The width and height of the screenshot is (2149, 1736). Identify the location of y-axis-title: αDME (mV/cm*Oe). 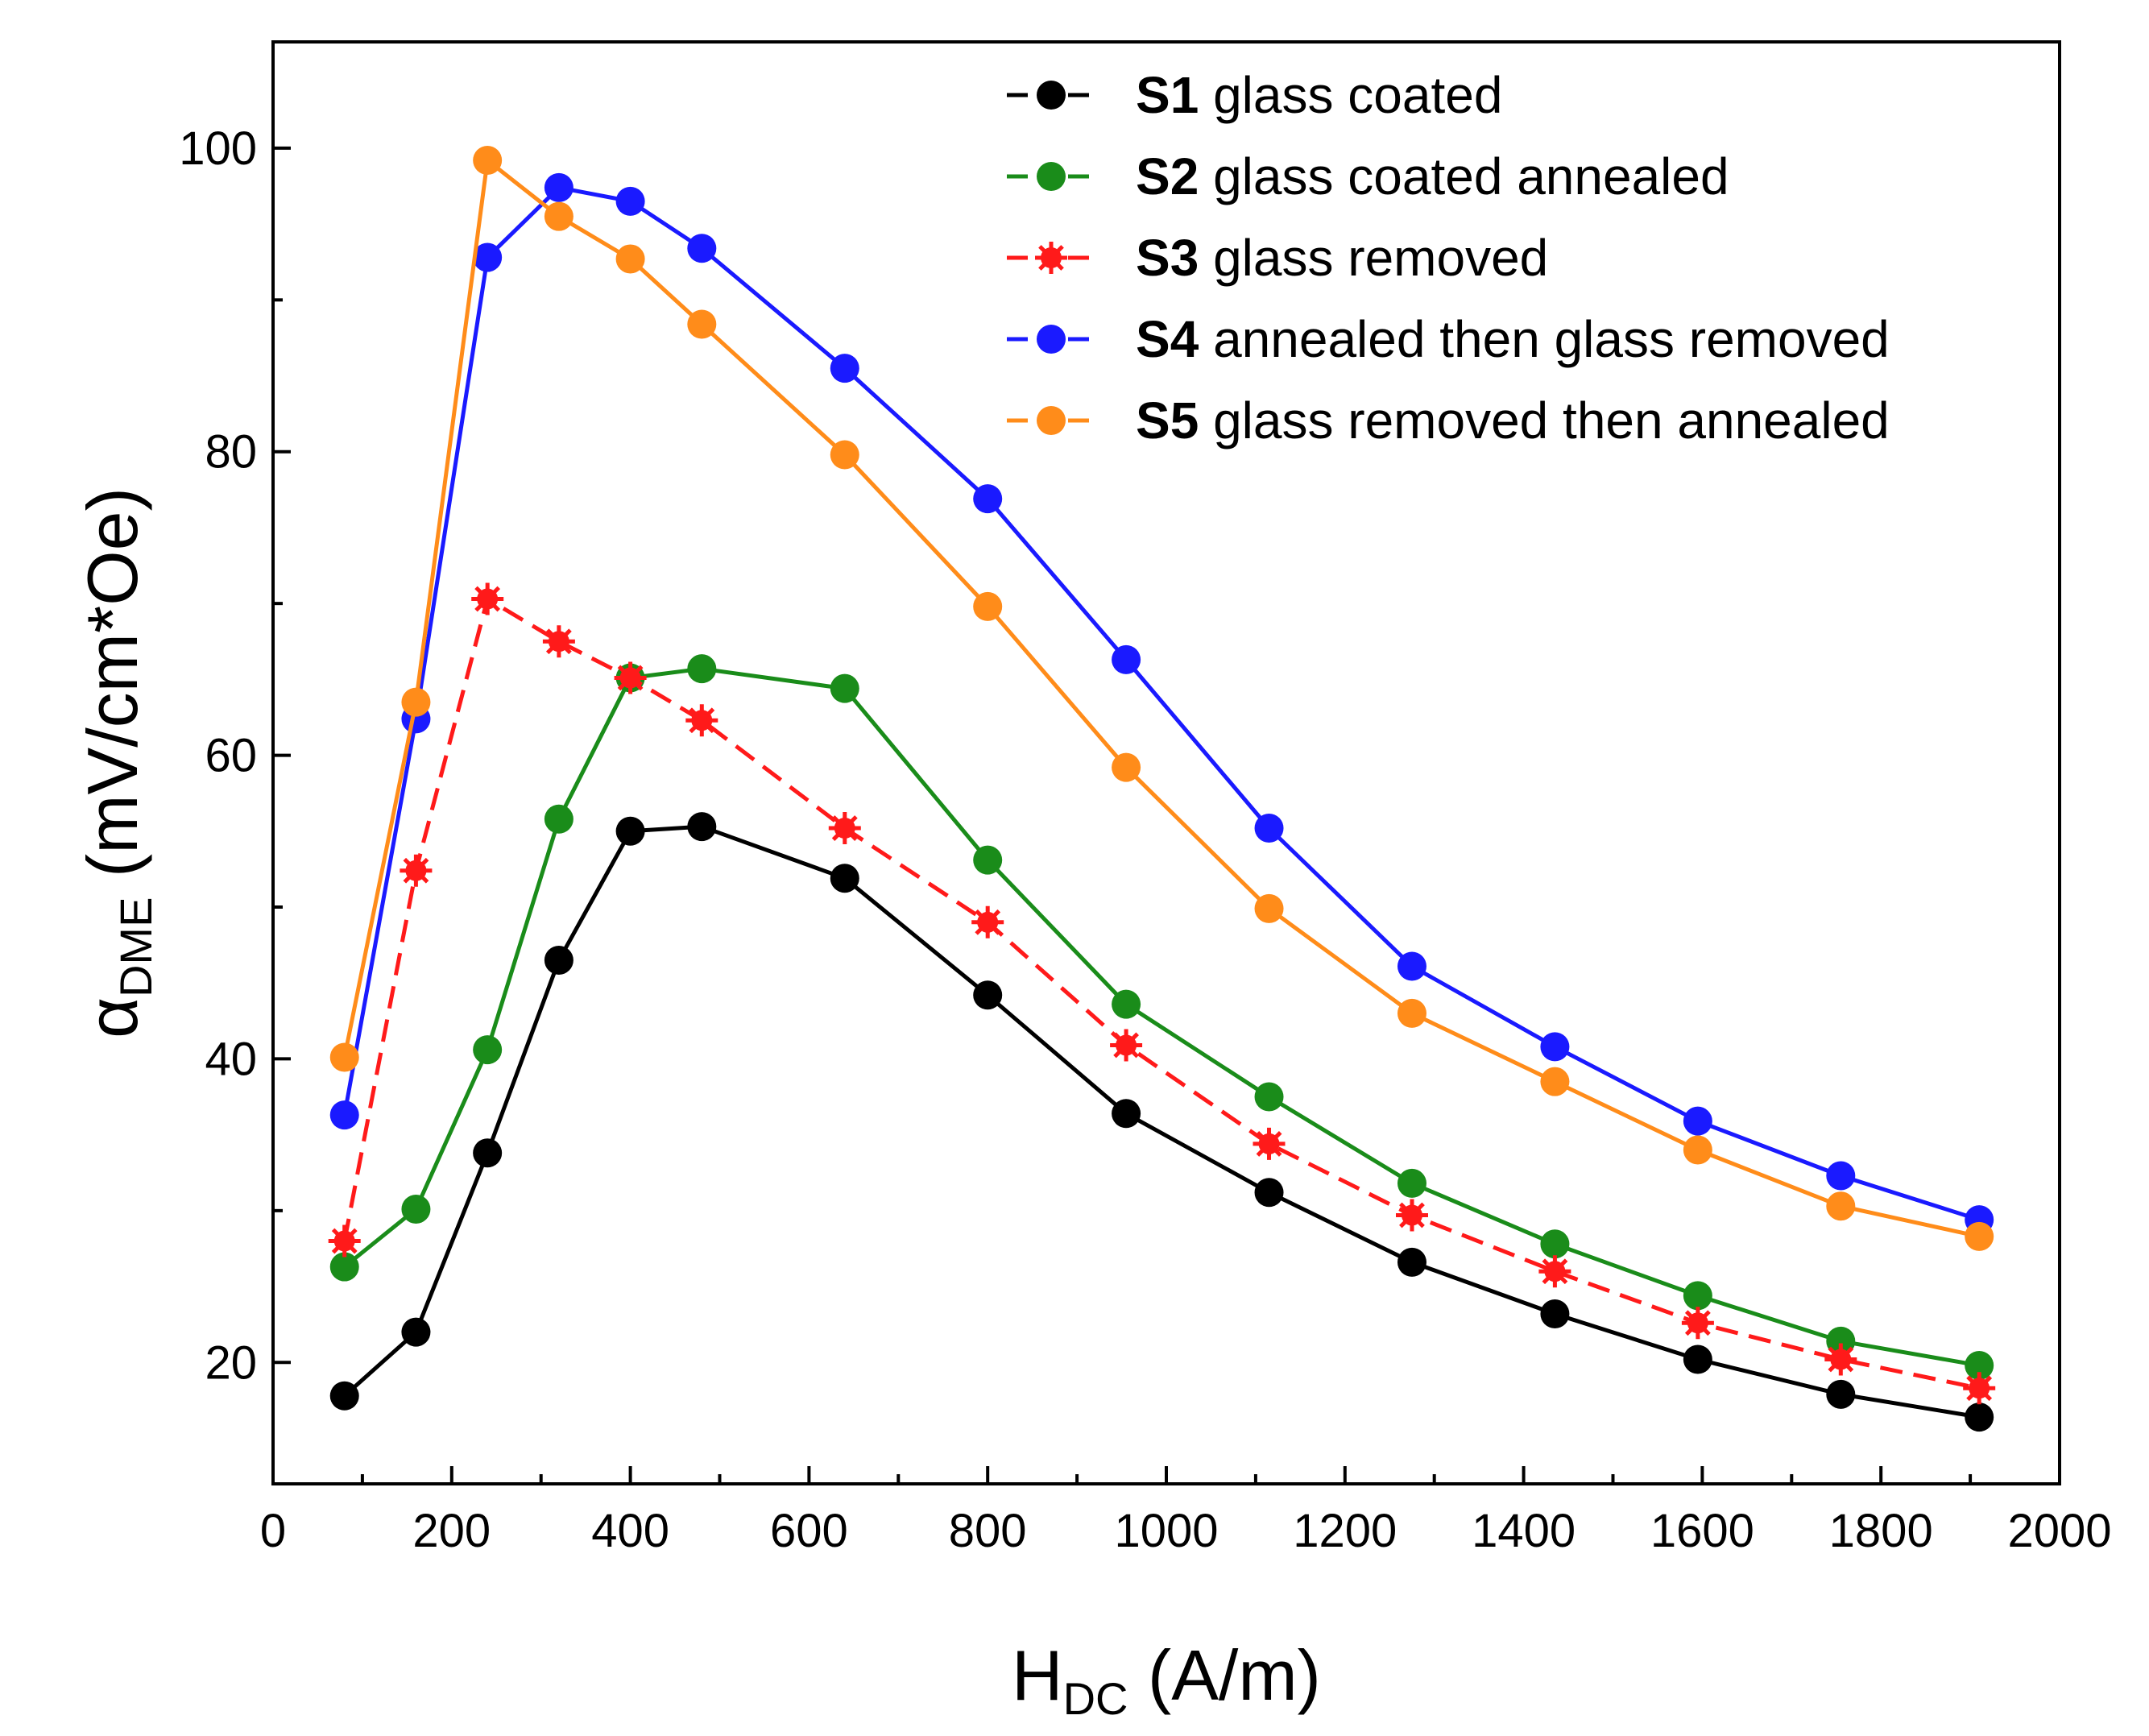
(116, 763).